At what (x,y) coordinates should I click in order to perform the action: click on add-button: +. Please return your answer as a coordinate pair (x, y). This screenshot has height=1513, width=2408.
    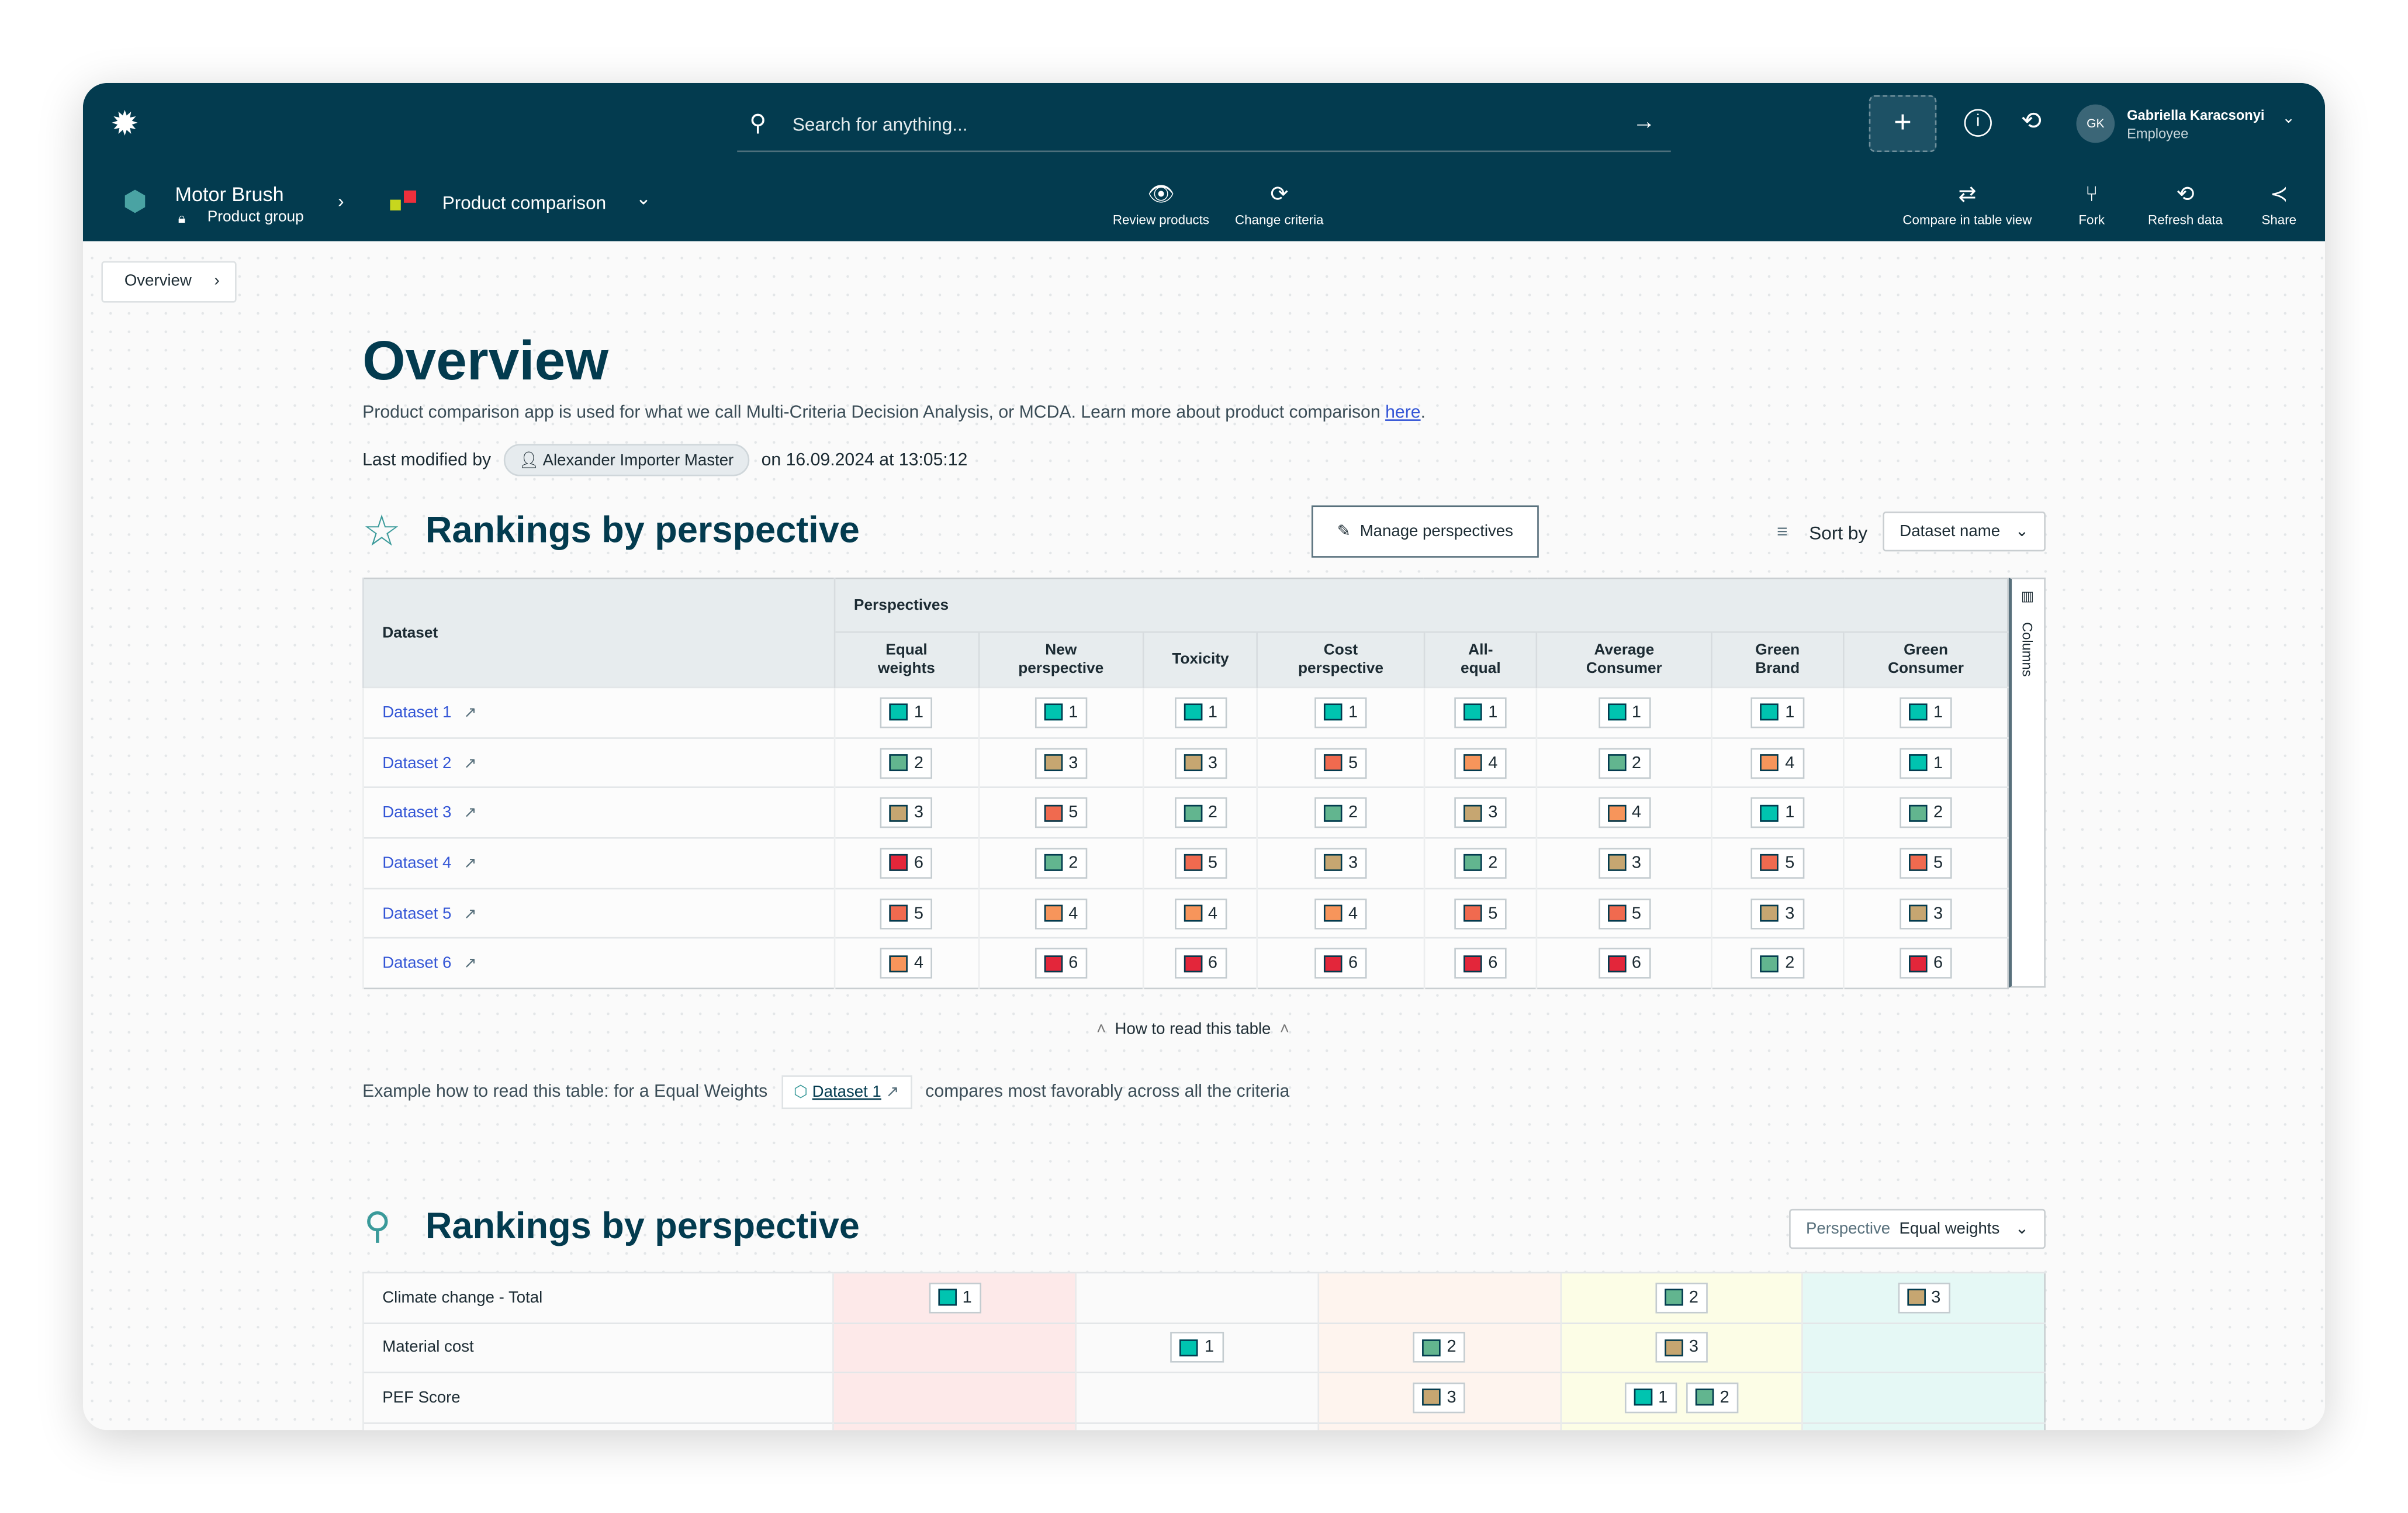
    Looking at the image, I should click on (1903, 124).